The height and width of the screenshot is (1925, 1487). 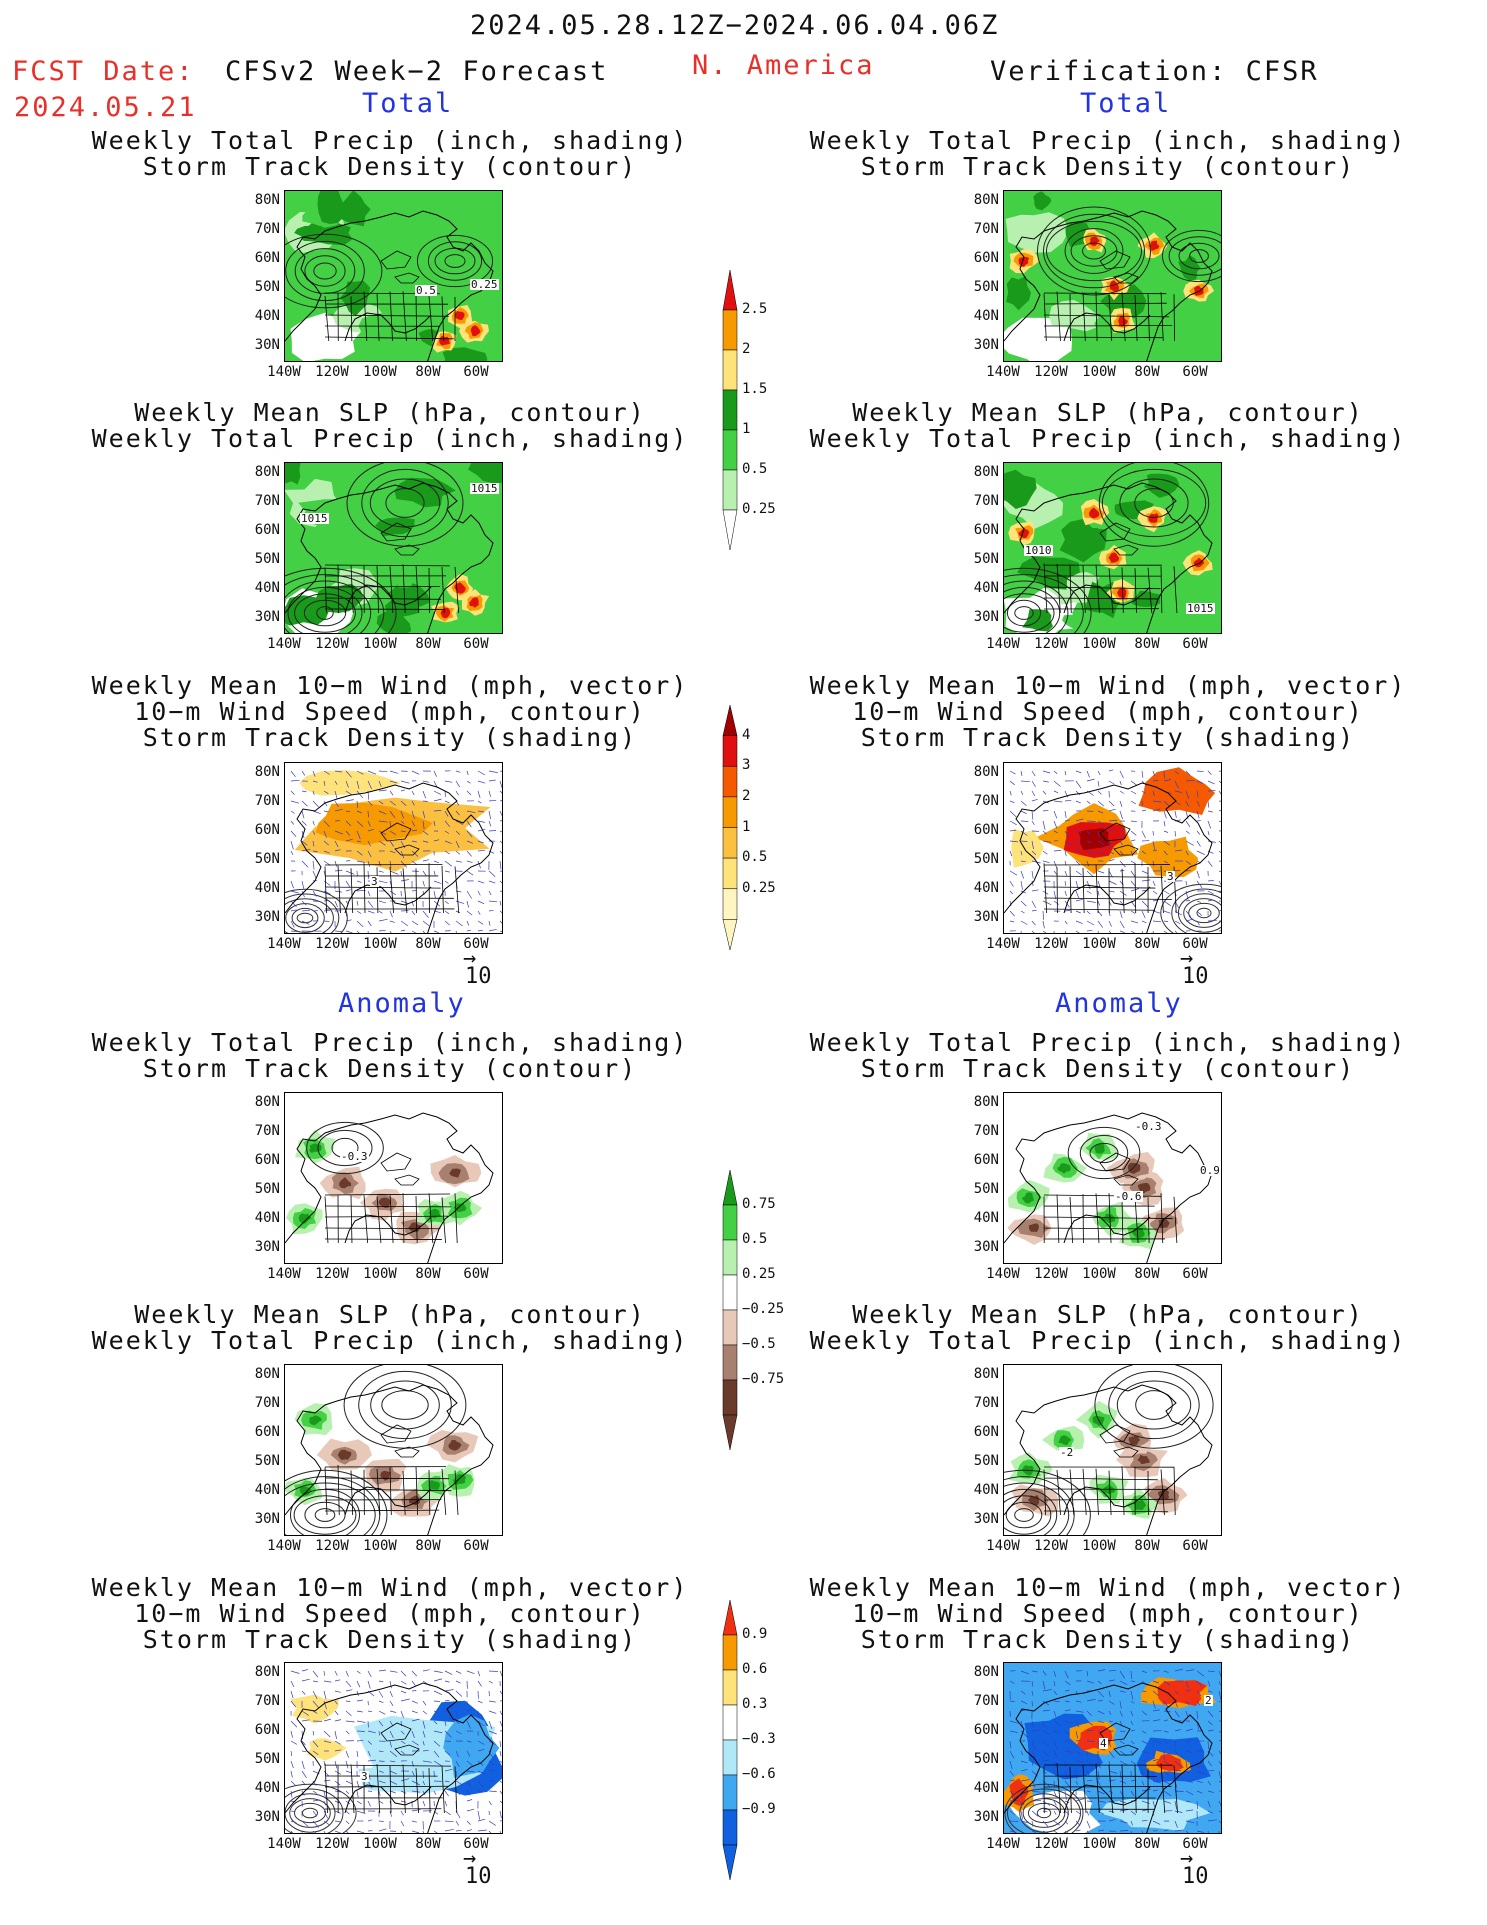 What do you see at coordinates (763, 1309) in the screenshot?
I see `colorbar-label: −0.25` at bounding box center [763, 1309].